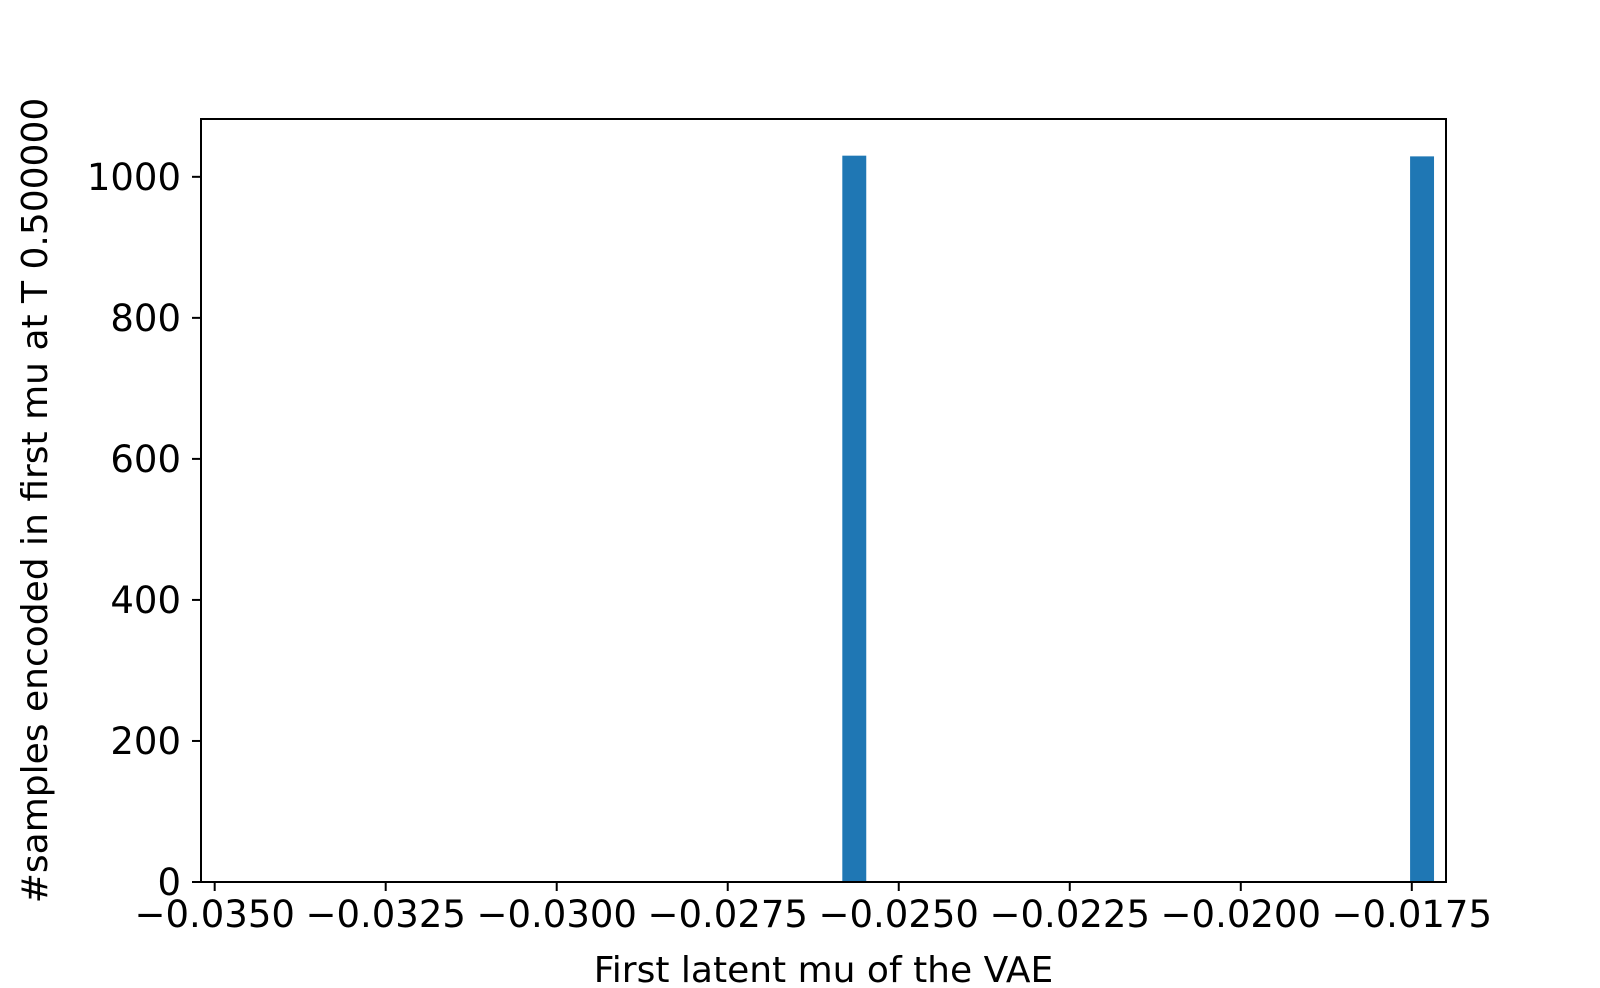 The image size is (1600, 988). What do you see at coordinates (1412, 914) in the screenshot?
I see `x-tick-label: −0.0175` at bounding box center [1412, 914].